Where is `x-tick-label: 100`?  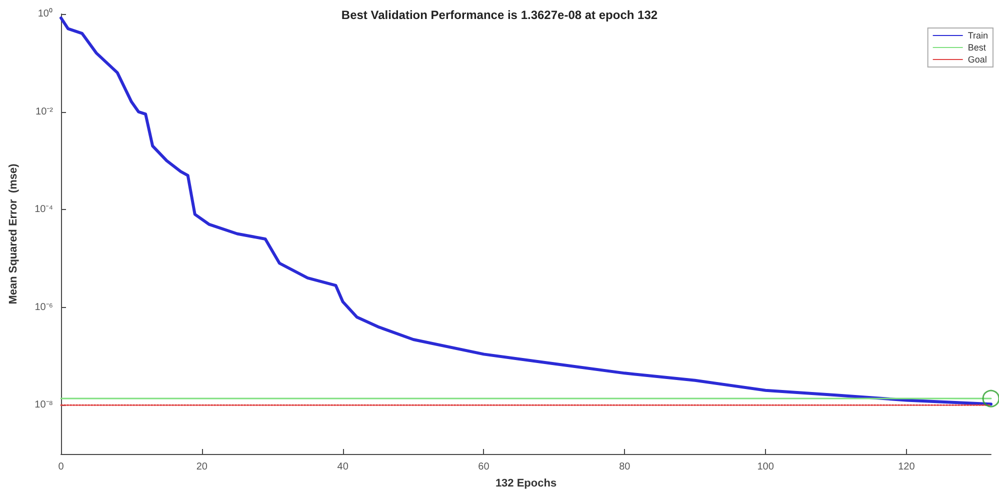
x-tick-label: 100 is located at coordinates (765, 467).